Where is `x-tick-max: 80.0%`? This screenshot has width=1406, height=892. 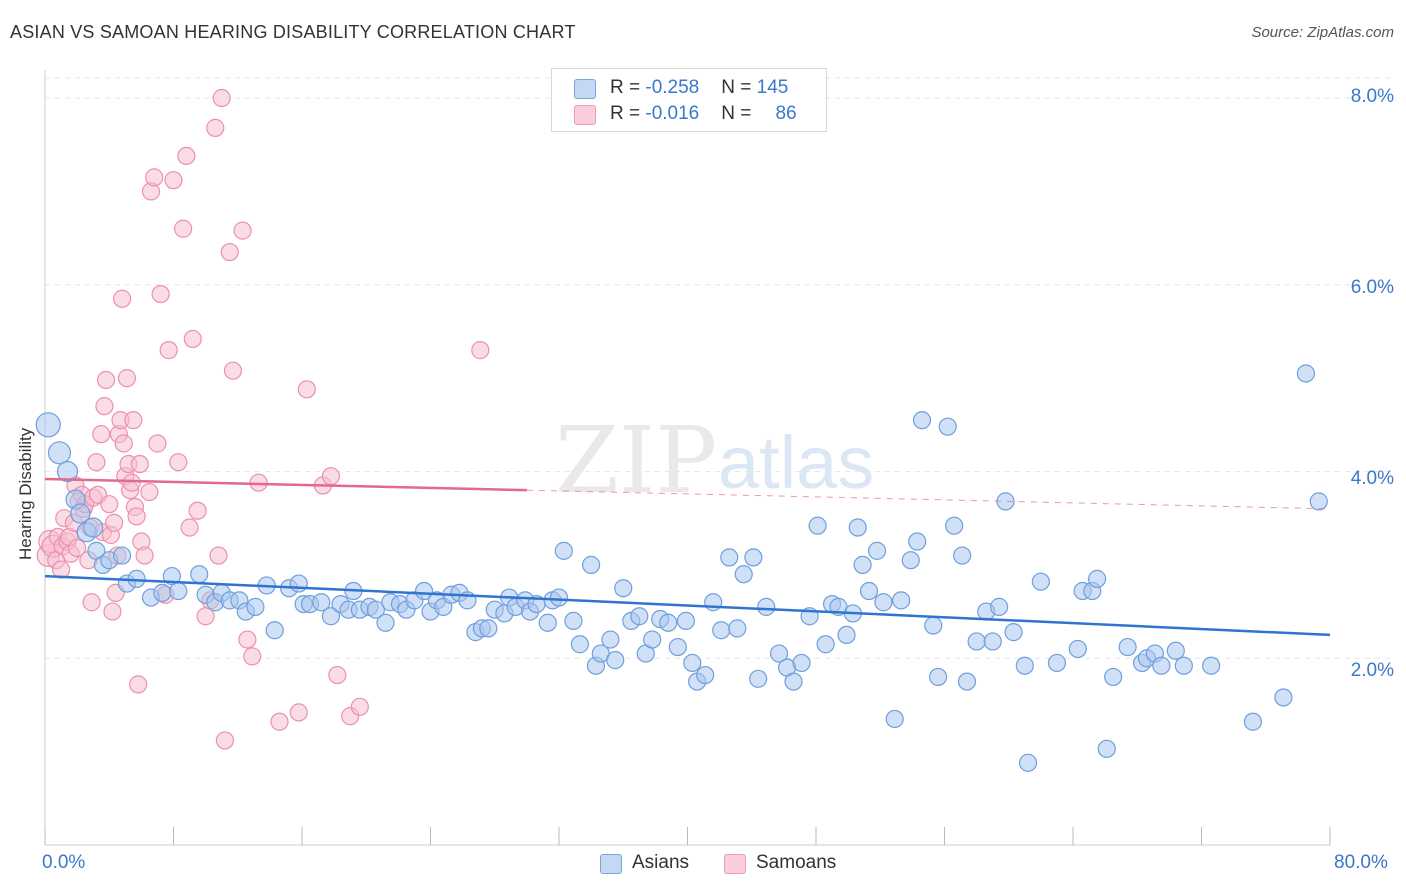 x-tick-max: 80.0% is located at coordinates (1361, 862).